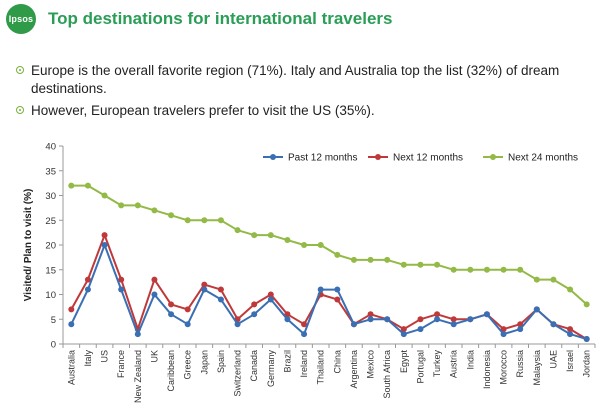 This screenshot has width=600, height=407. What do you see at coordinates (520, 364) in the screenshot?
I see `x-tick-label: Russia` at bounding box center [520, 364].